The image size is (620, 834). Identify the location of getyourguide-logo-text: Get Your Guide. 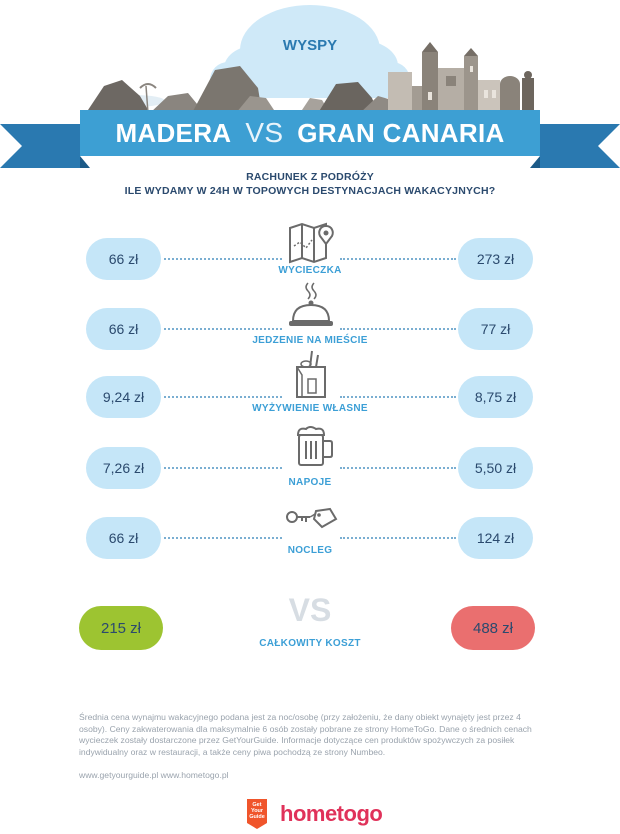
(257, 811).